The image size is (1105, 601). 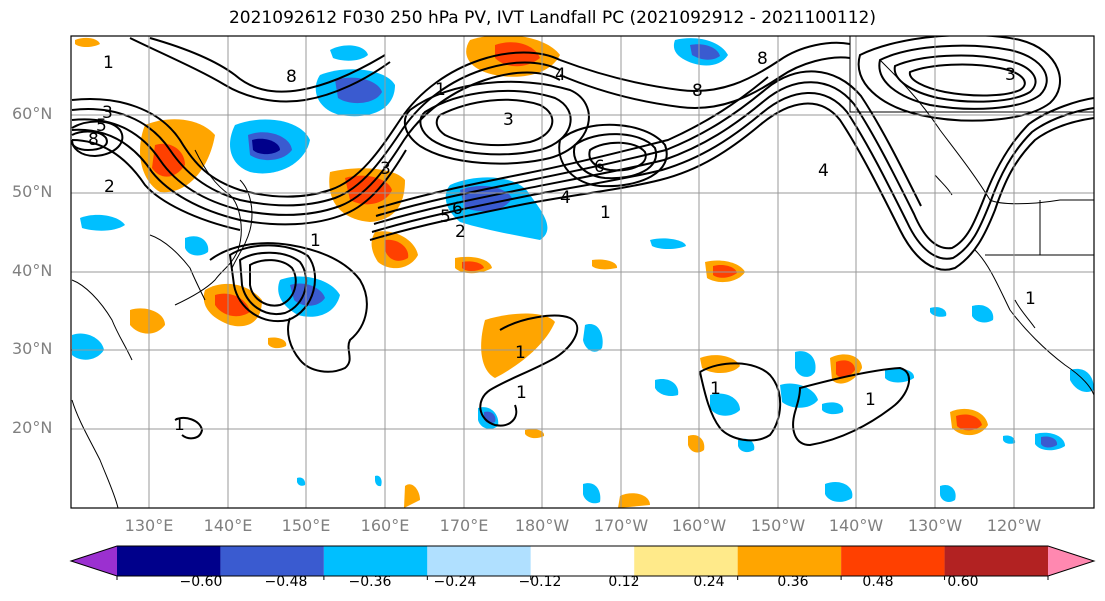 What do you see at coordinates (149, 525) in the screenshot?
I see `lon-label: 130°E` at bounding box center [149, 525].